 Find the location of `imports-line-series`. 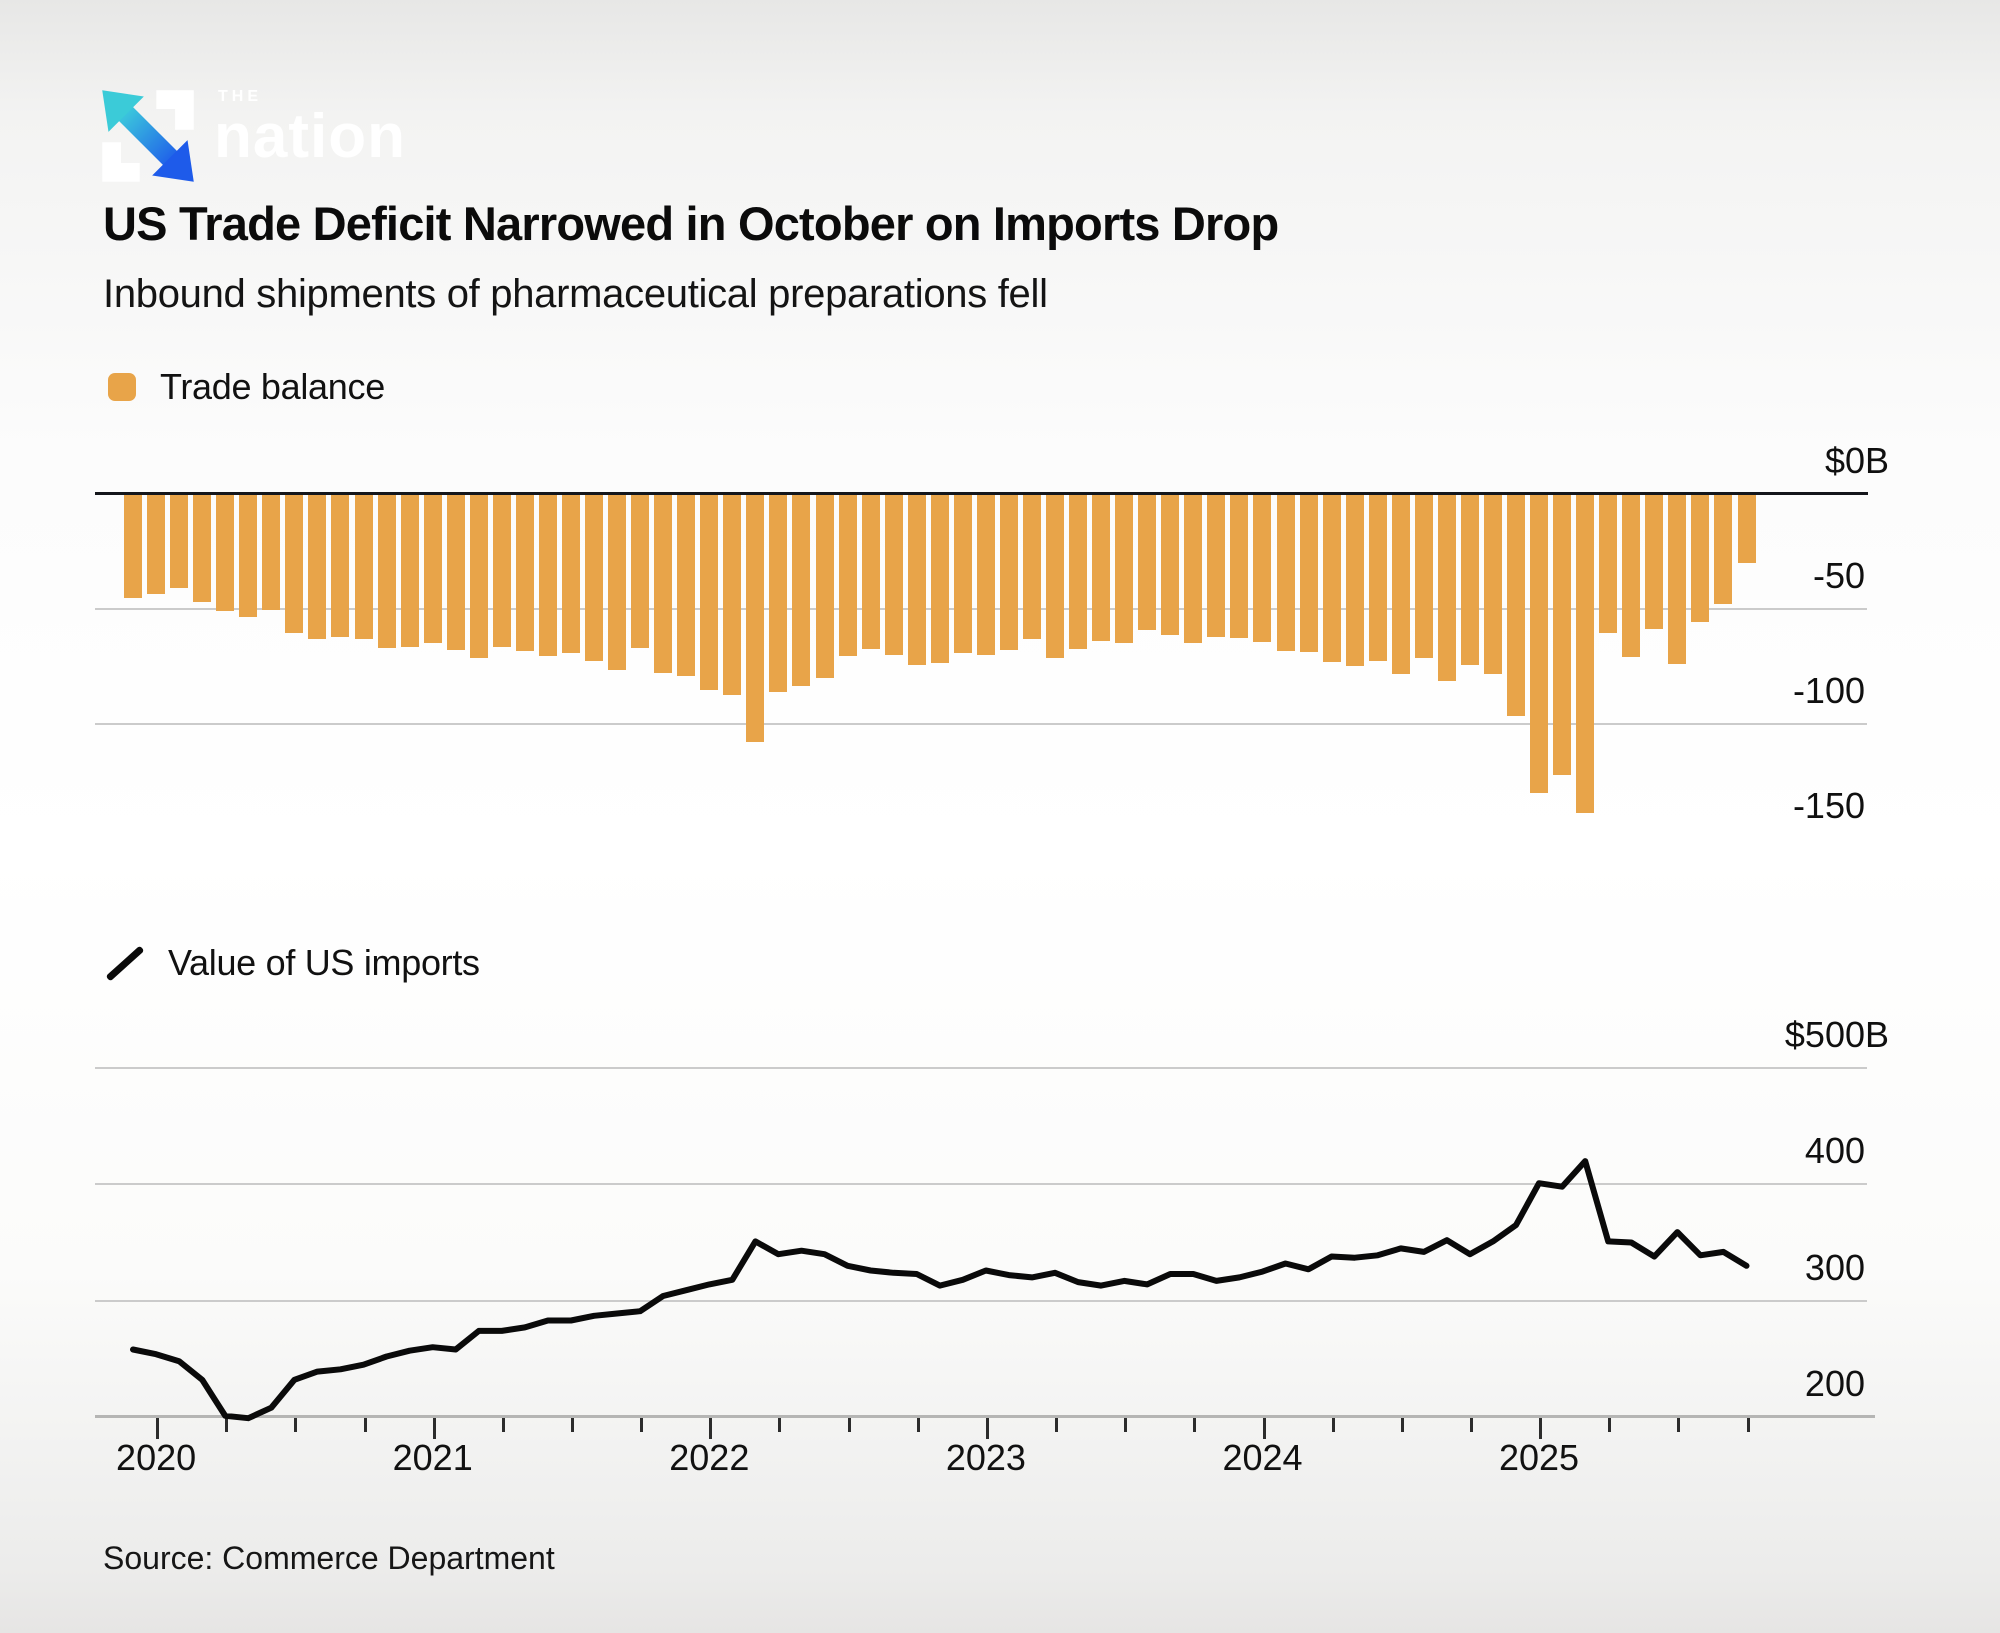

imports-line-series is located at coordinates (940, 1290).